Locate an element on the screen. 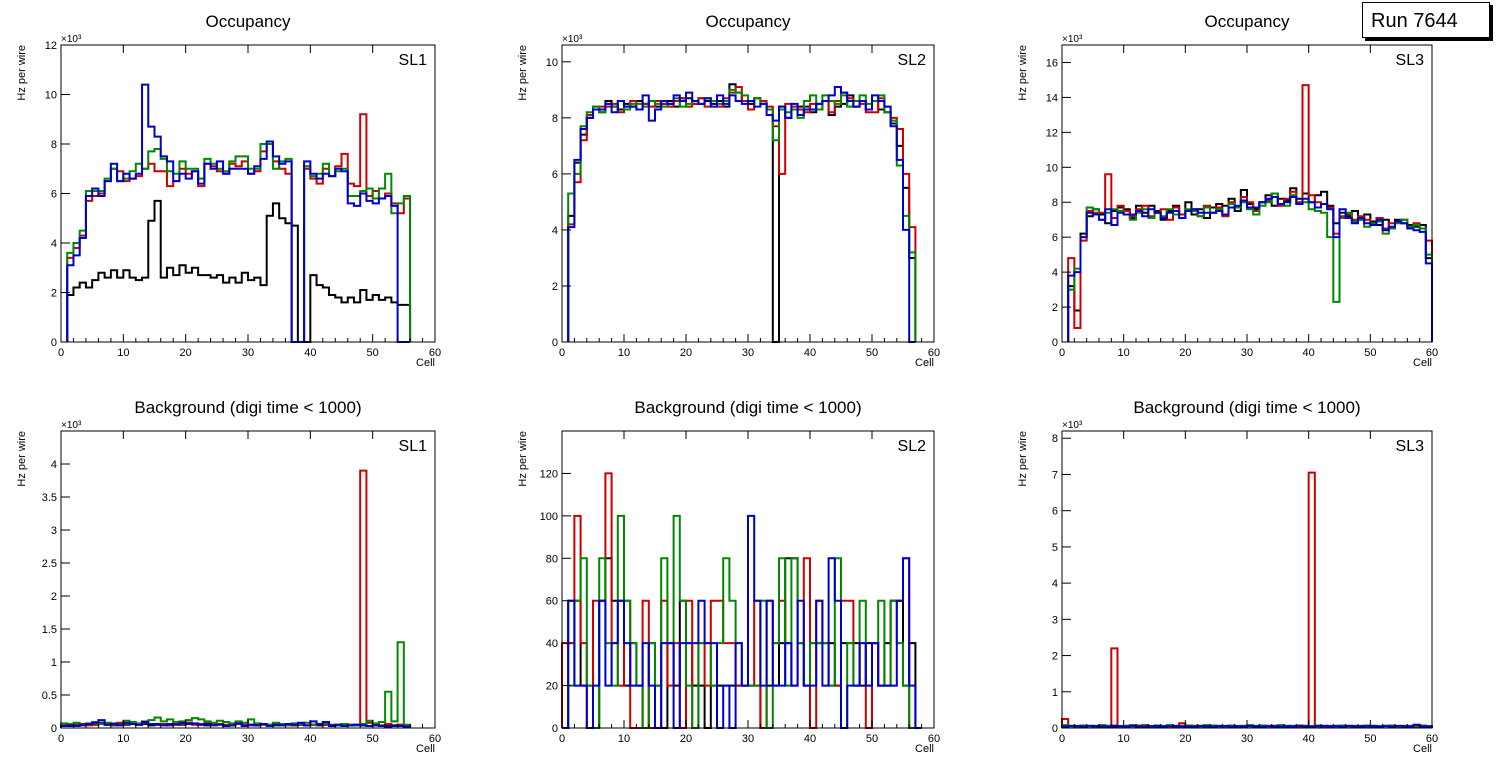 Image resolution: width=1496 pixels, height=772 pixels. run-label-box: Run 7644 is located at coordinates (1426, 20).